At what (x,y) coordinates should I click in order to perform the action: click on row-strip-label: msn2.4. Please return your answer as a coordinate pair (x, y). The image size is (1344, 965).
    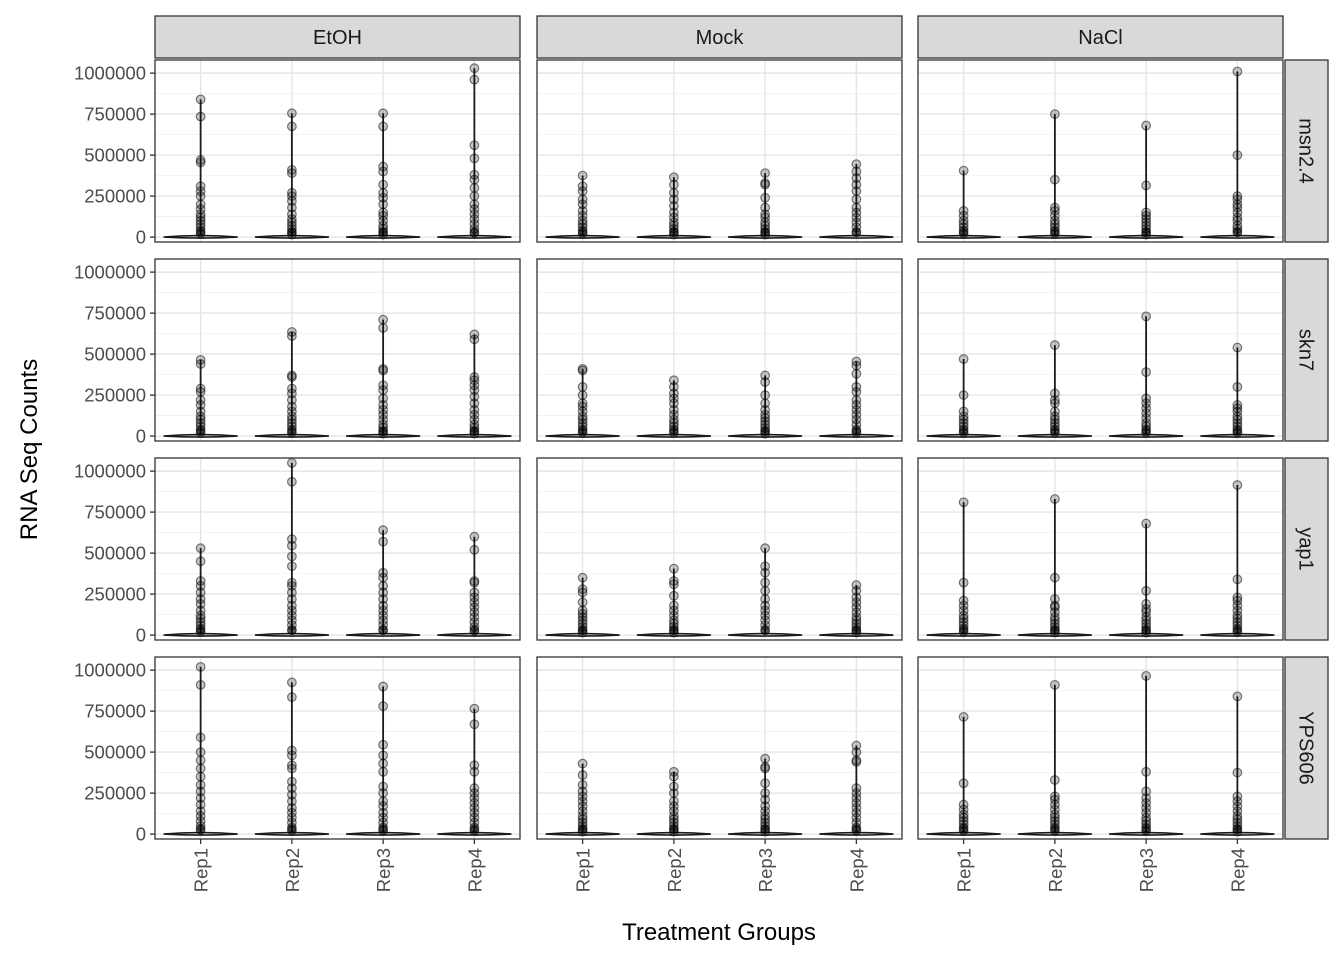
    Looking at the image, I should click on (1306, 151).